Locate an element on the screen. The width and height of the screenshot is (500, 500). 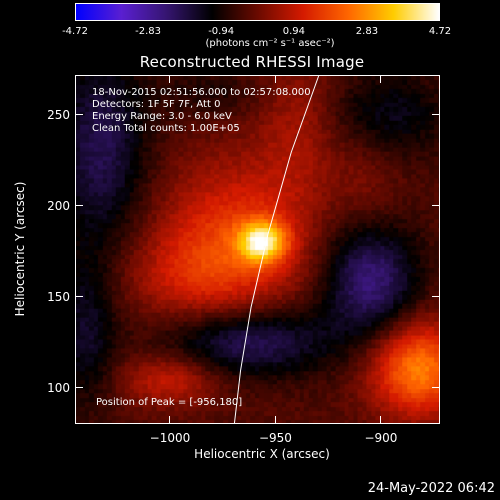
y-tick-label: 250 is located at coordinates (58, 114).